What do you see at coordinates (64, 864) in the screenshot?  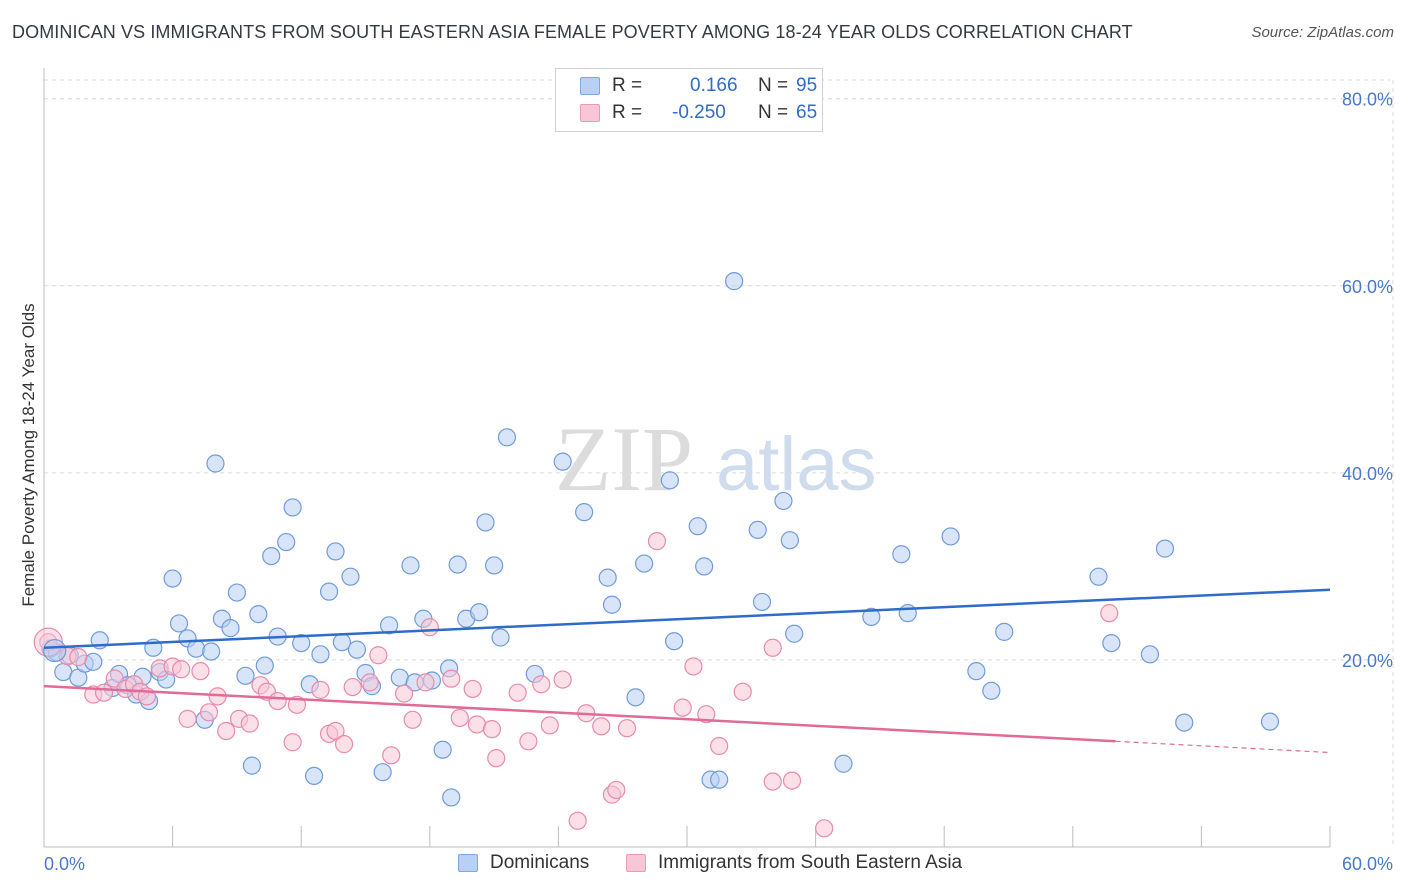 I see `x-tick-label: 0.0%` at bounding box center [64, 864].